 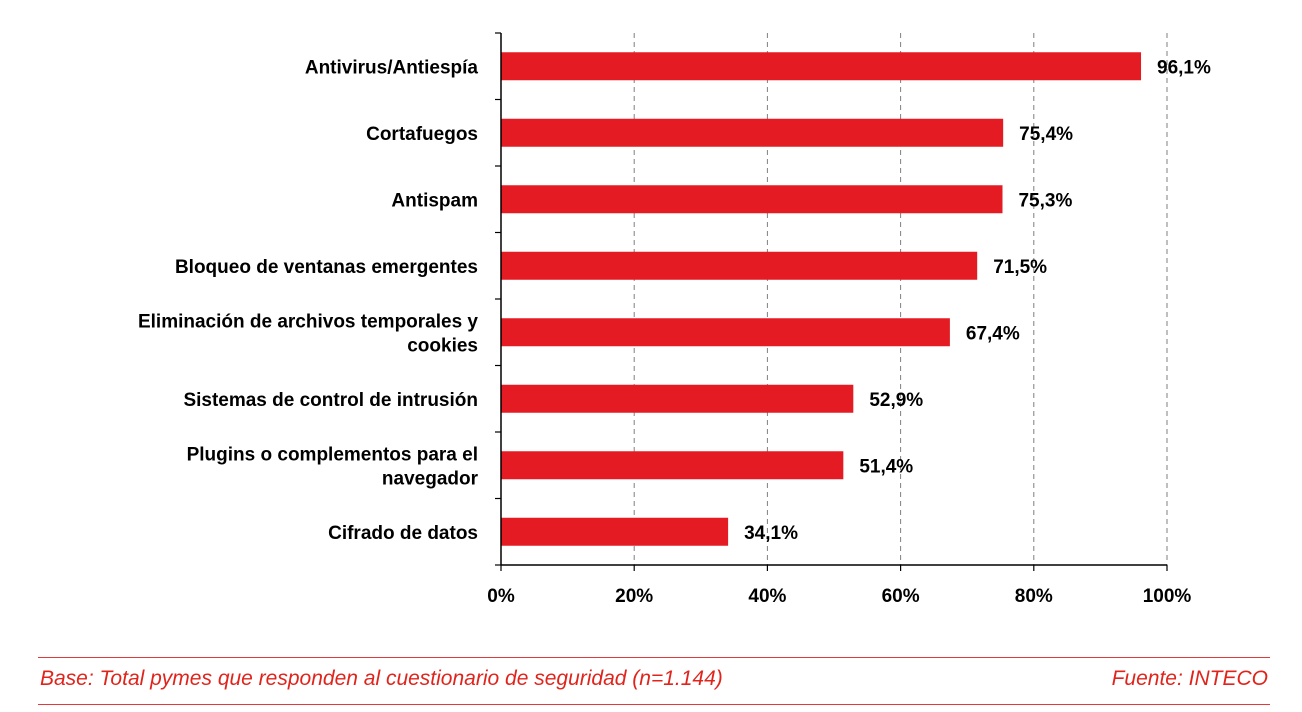 I want to click on category-label: Cortafuegos, so click(x=422, y=134).